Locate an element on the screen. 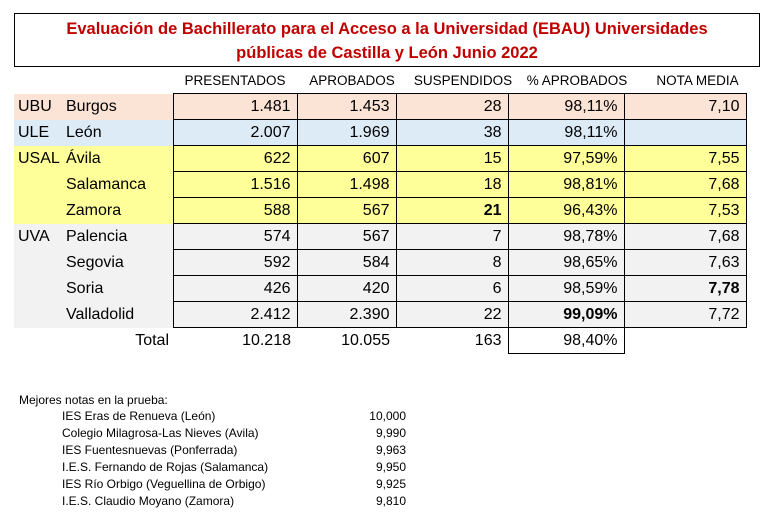 Image resolution: width=775 pixels, height=521 pixels. pct-cell: 98,78% is located at coordinates (566, 236).